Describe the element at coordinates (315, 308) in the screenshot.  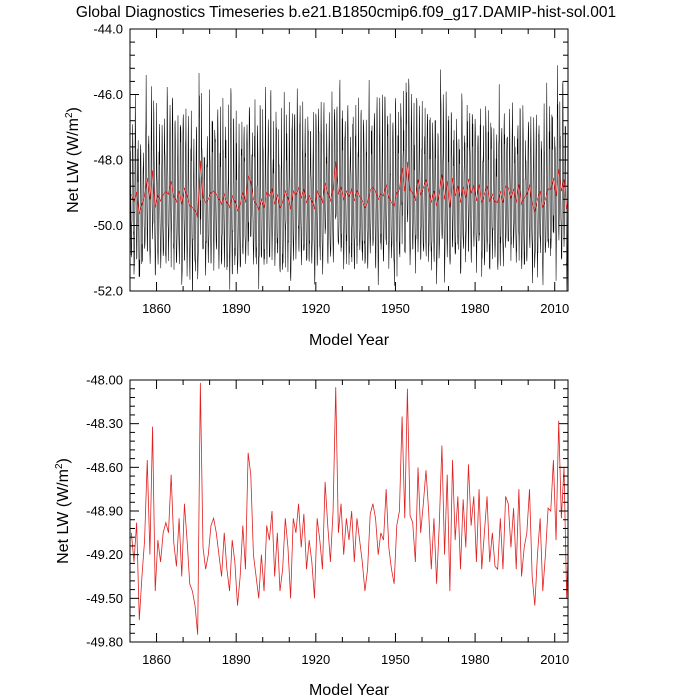
I see `top-xtick-label: 1920` at that location.